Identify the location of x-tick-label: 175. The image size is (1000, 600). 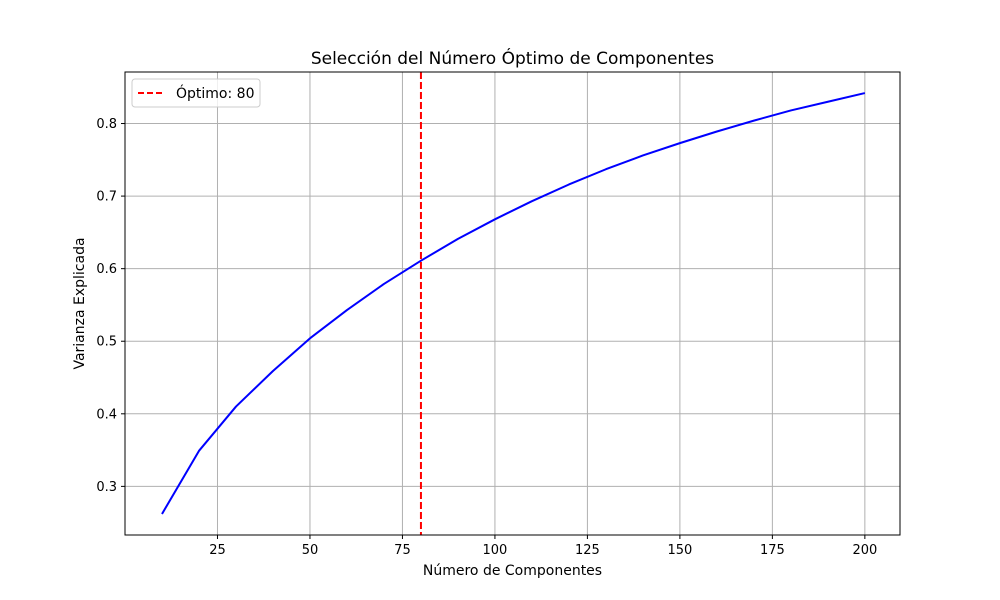
(772, 550).